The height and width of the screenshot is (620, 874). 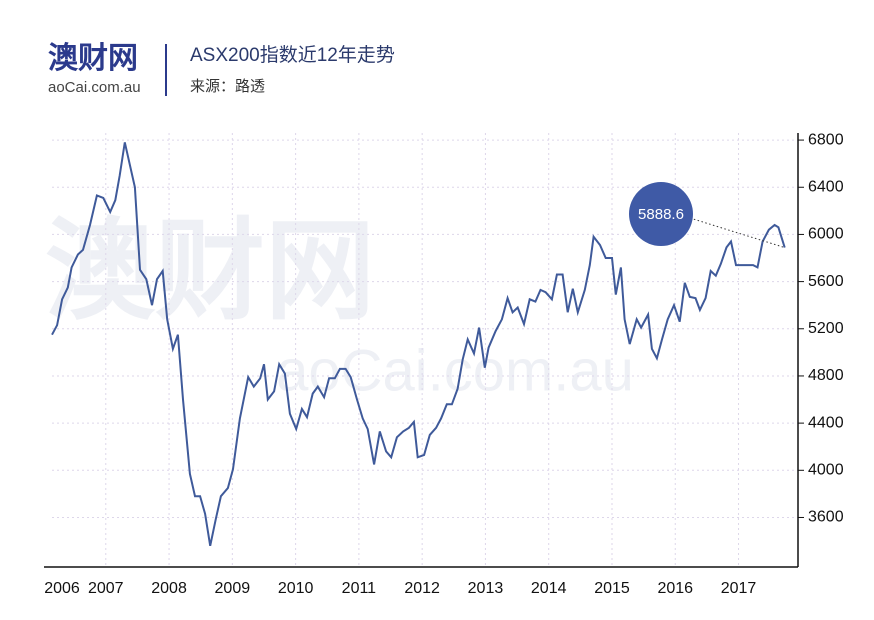 I want to click on x-tick-label: 2009, so click(x=233, y=588).